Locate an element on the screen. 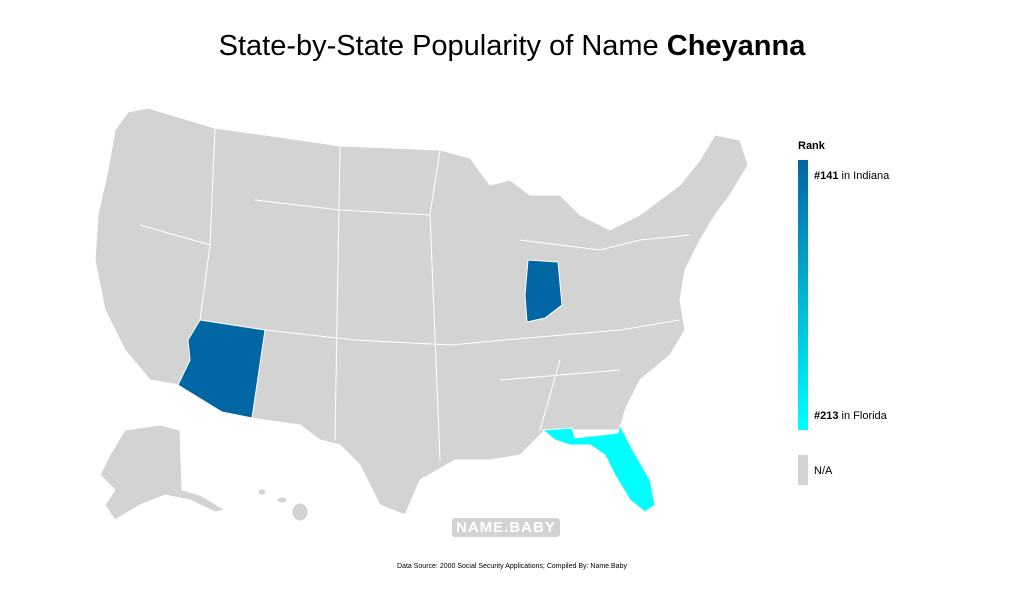  title-name: Cheyanna is located at coordinates (736, 46).